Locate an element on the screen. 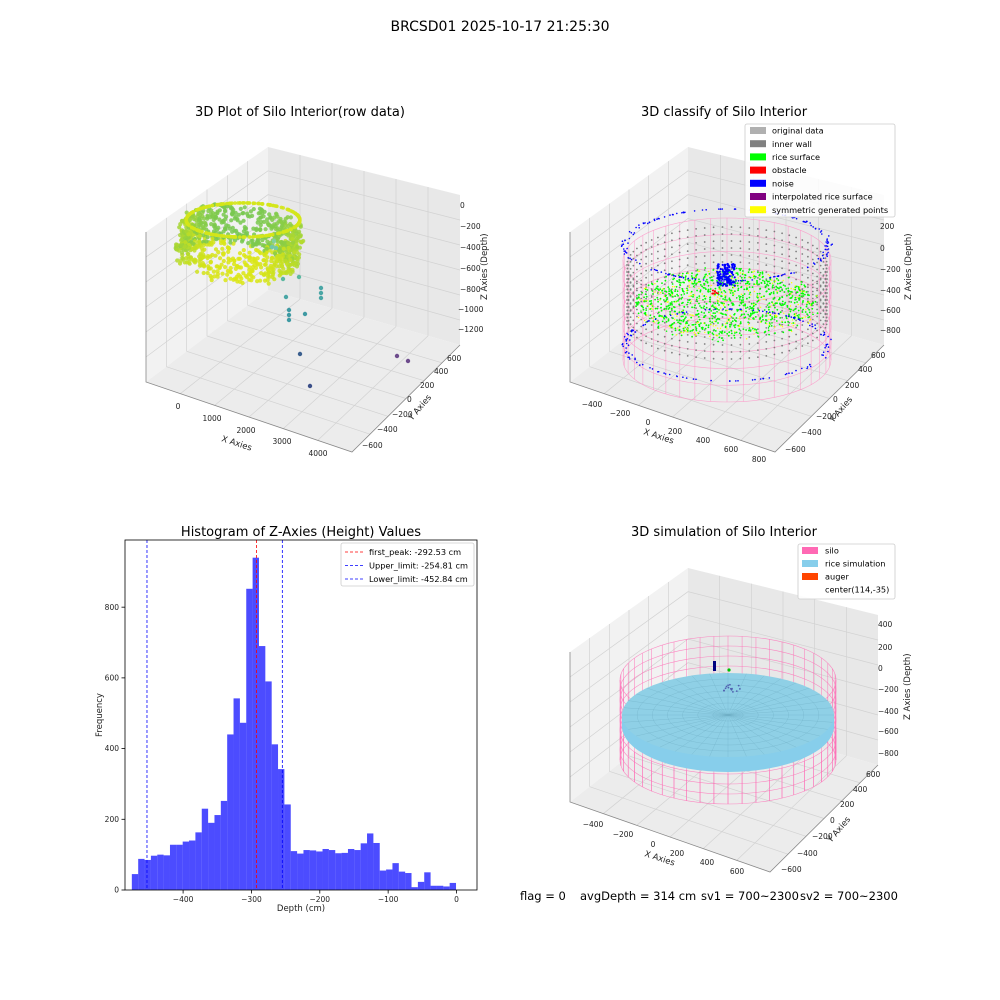 This screenshot has height=1000, width=1000. simulation-silo-wireframe-front is located at coordinates (728, 767).